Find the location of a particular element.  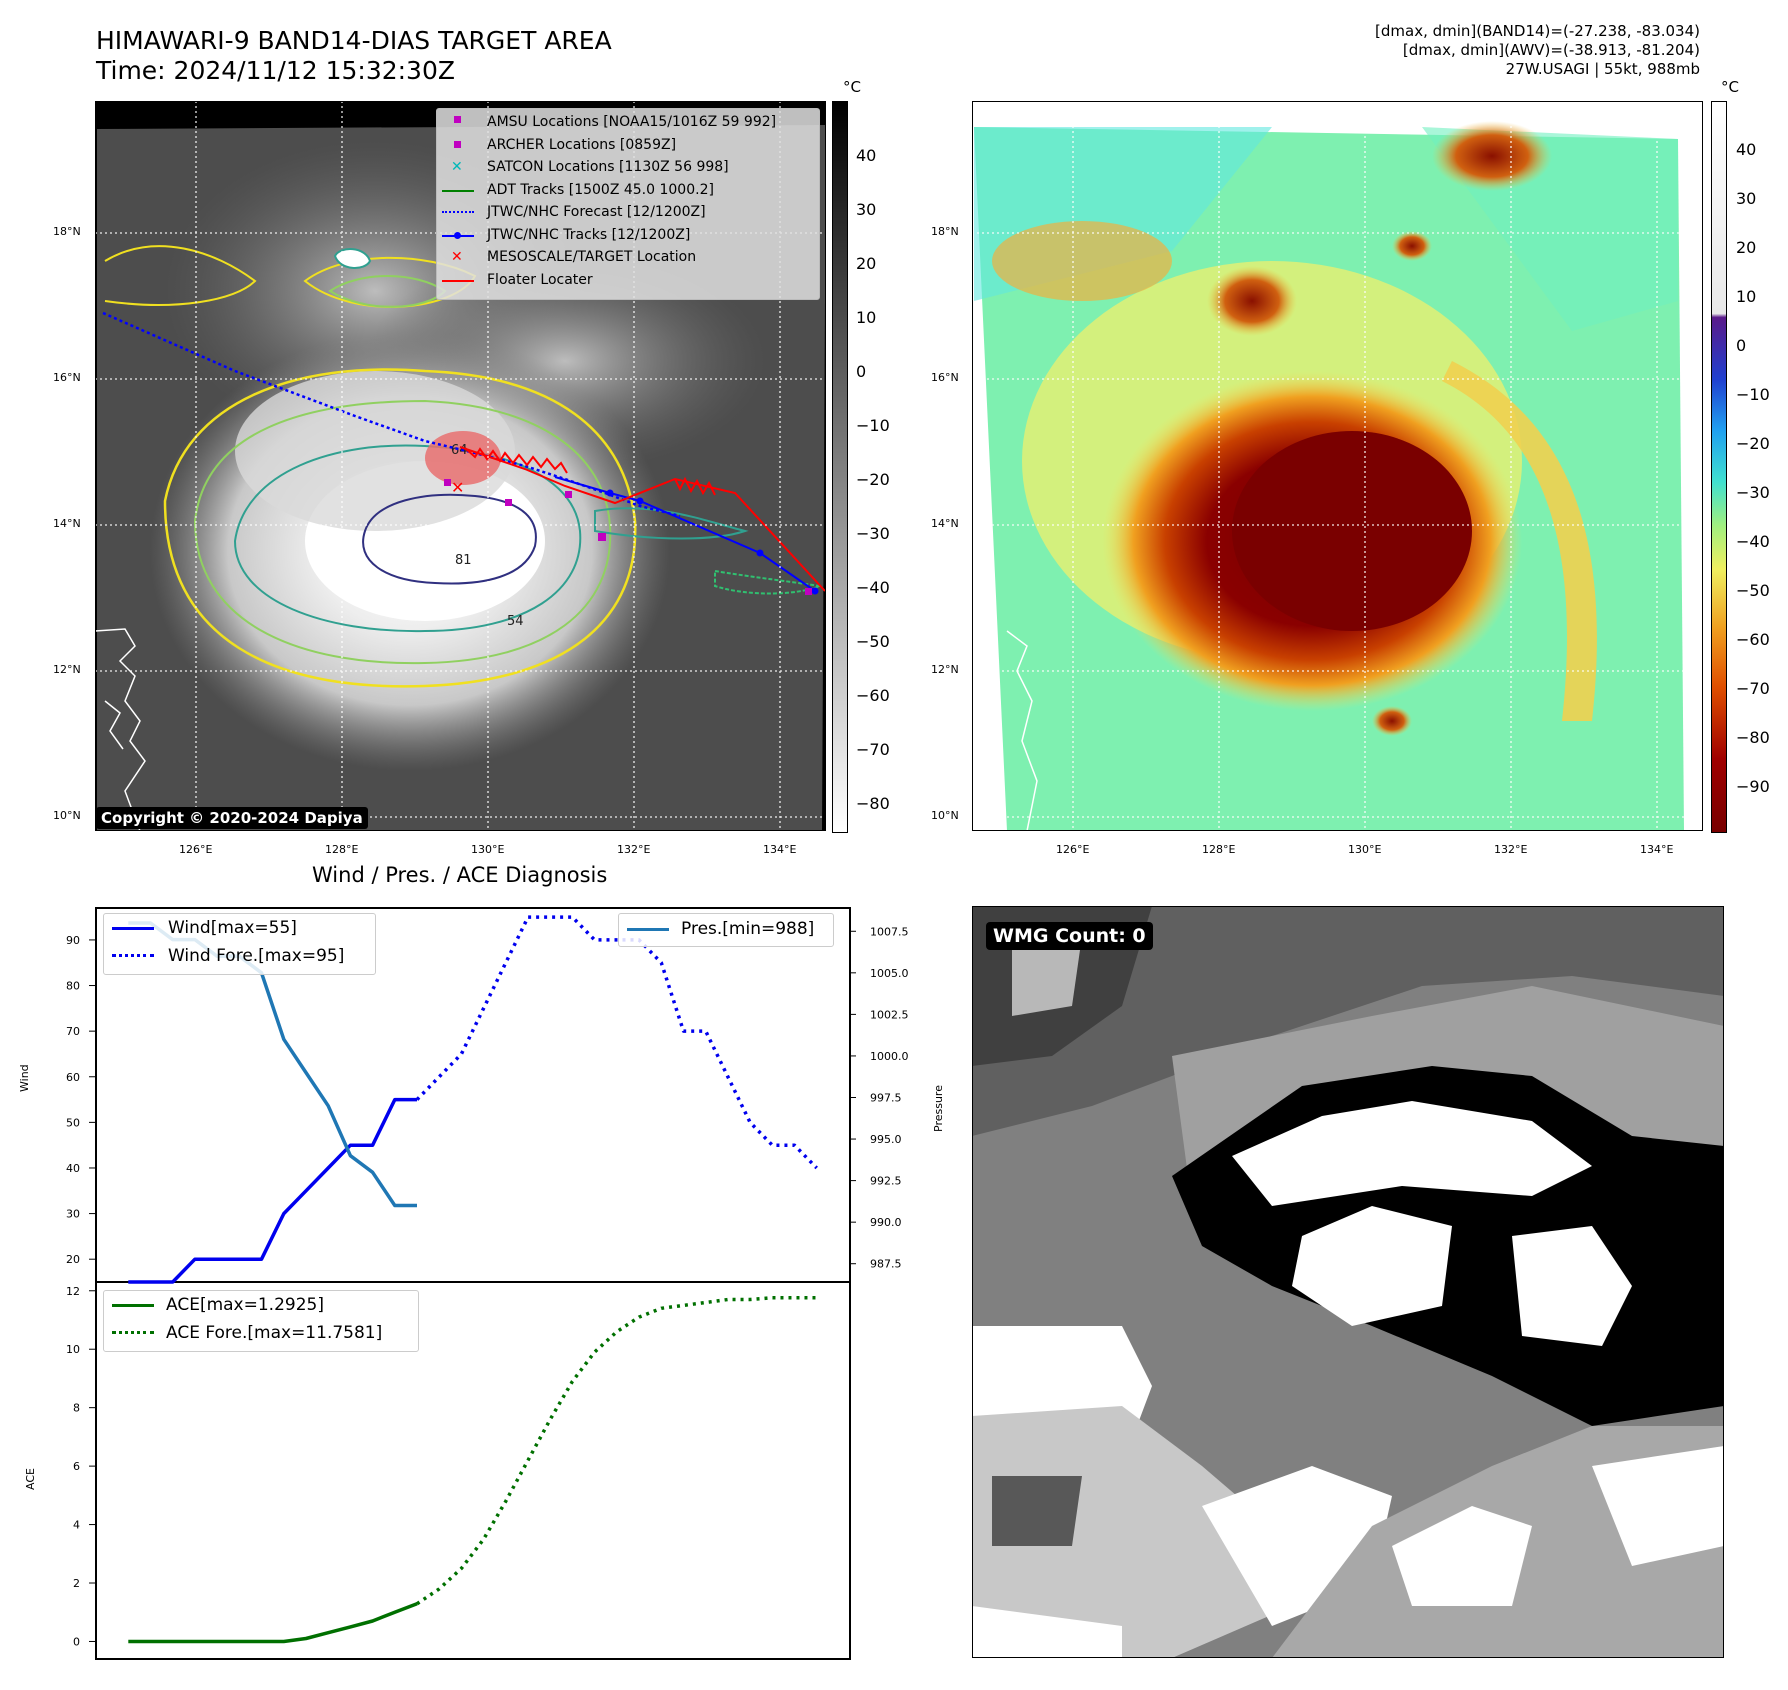

ace-plot-frame is located at coordinates (473, 1470).